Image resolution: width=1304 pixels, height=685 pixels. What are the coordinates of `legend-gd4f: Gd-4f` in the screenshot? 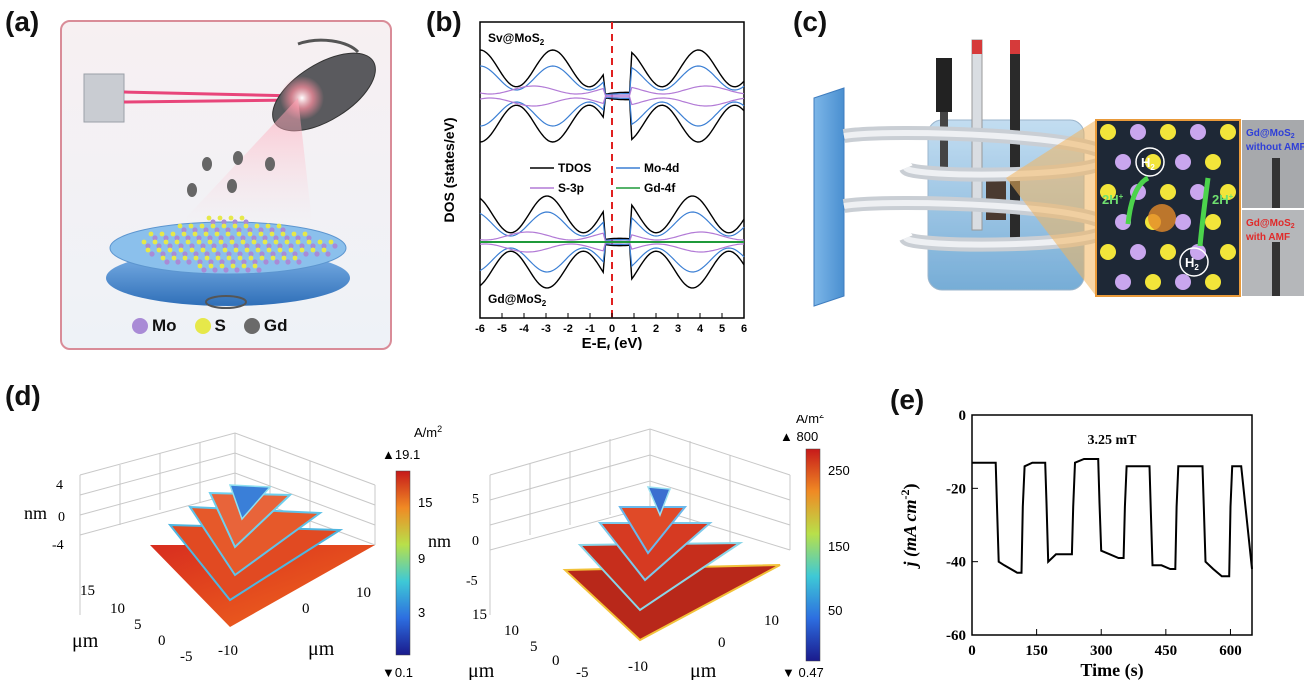 It's located at (660, 188).